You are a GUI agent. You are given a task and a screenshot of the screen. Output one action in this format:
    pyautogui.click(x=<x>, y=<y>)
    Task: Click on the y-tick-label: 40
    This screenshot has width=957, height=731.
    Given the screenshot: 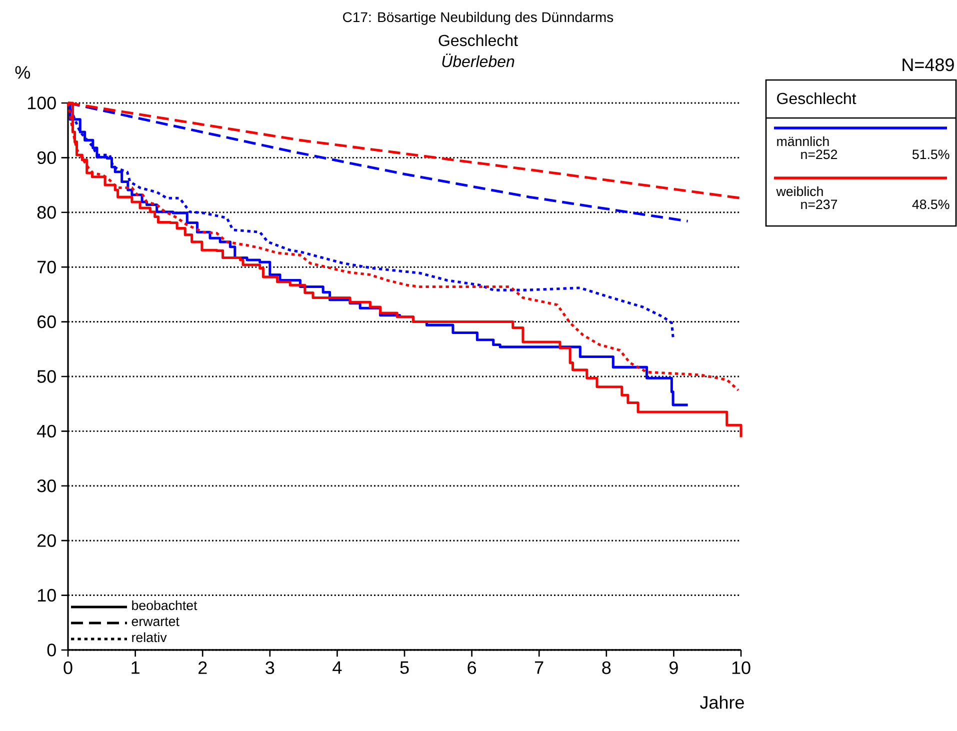 What is the action you would take?
    pyautogui.click(x=46, y=431)
    